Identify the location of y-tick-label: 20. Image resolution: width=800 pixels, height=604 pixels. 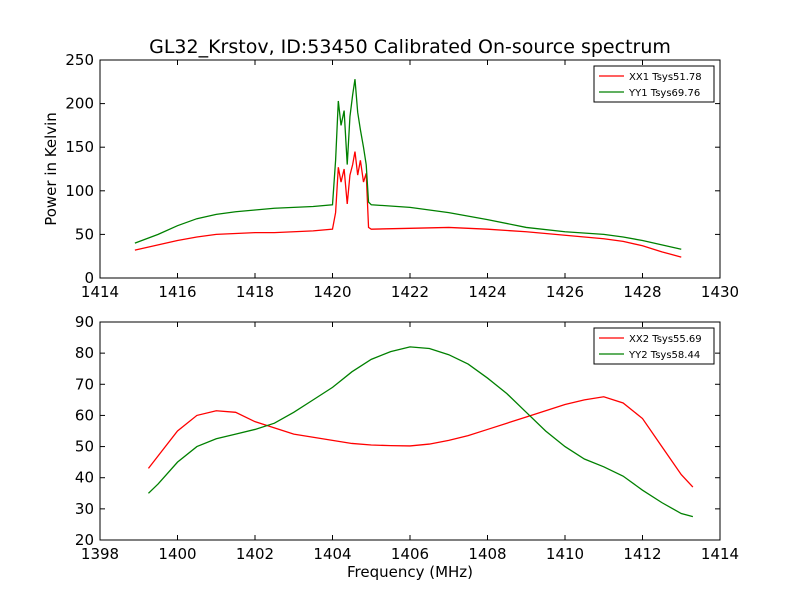
(84, 540).